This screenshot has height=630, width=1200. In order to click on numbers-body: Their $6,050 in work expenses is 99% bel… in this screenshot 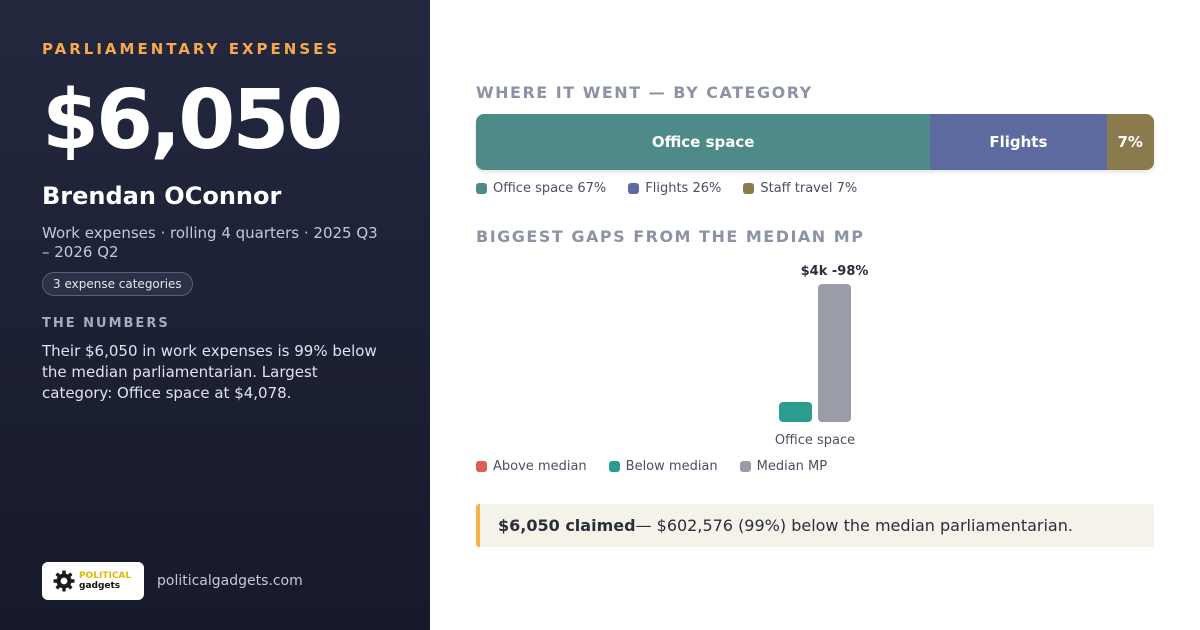, I will do `click(209, 372)`.